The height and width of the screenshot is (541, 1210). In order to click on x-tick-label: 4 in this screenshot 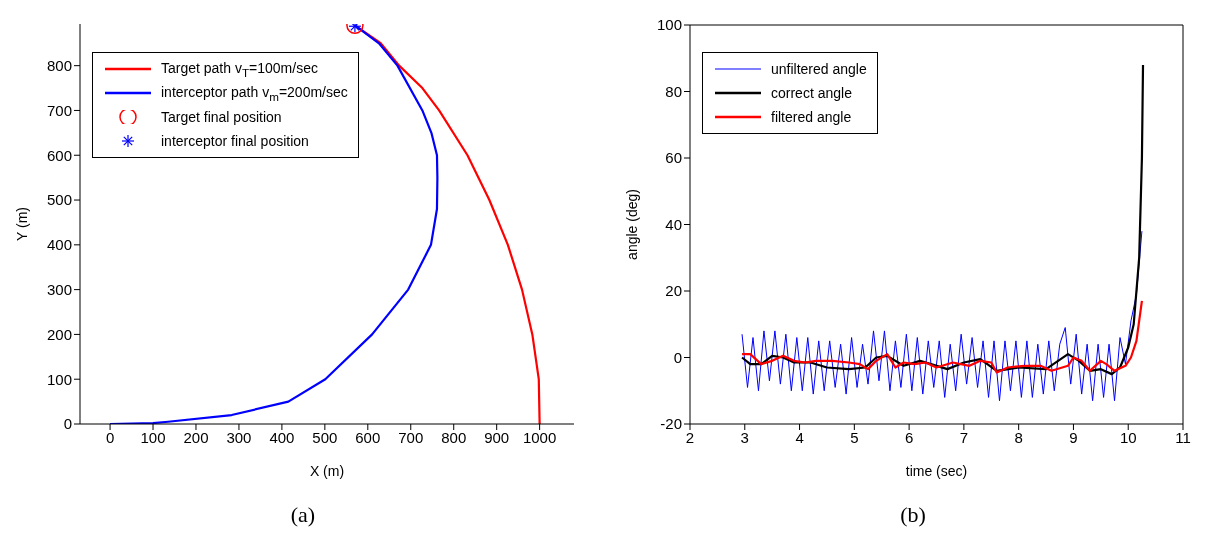, I will do `click(799, 437)`.